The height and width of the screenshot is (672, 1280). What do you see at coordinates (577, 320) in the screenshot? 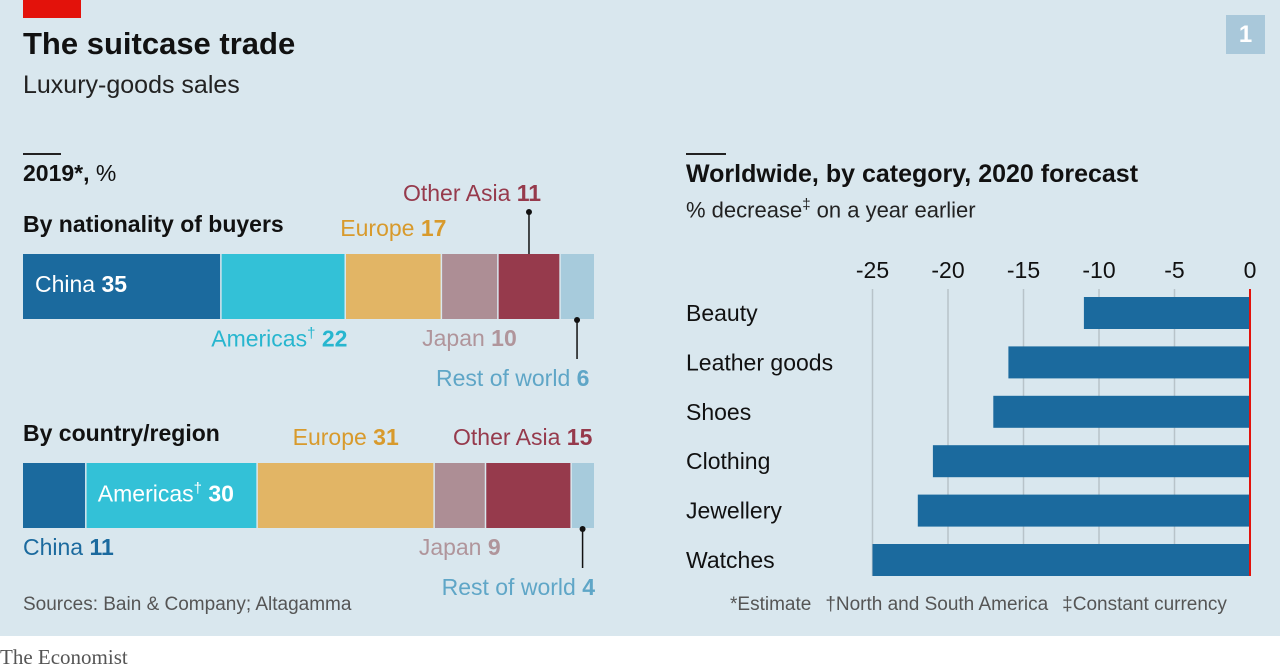
I see `bar1-rest-of-world-leader-dot` at bounding box center [577, 320].